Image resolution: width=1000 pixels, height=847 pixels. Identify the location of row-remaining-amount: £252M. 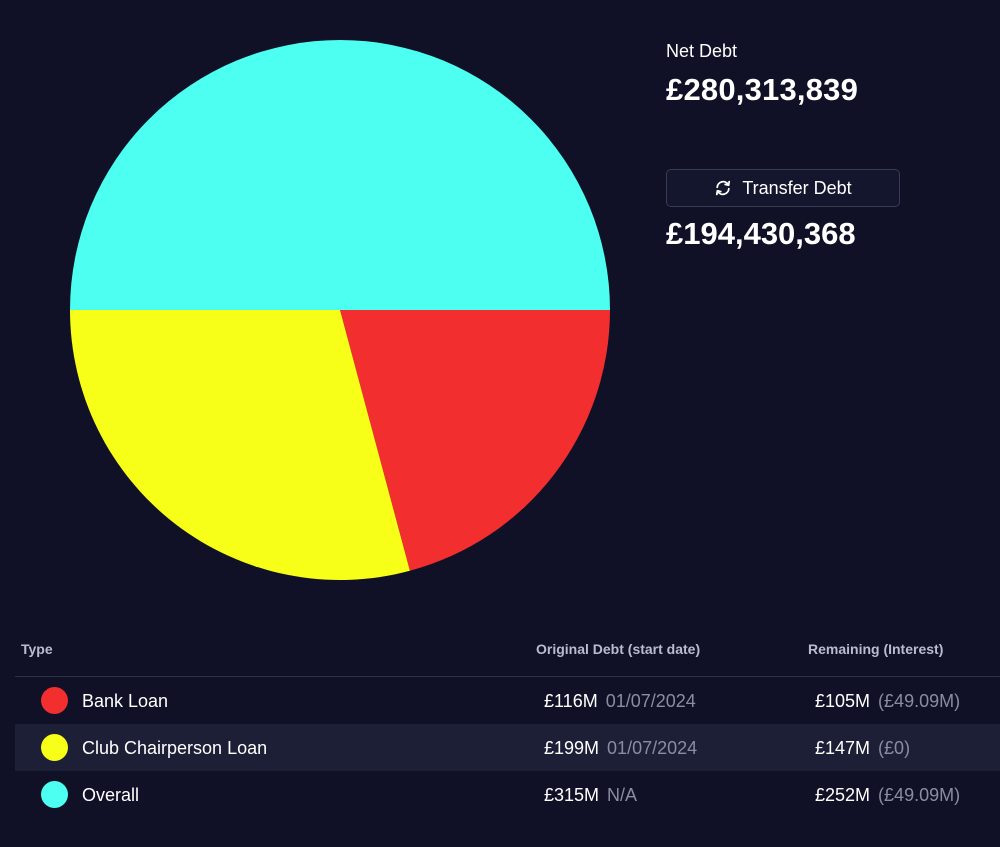
(843, 795).